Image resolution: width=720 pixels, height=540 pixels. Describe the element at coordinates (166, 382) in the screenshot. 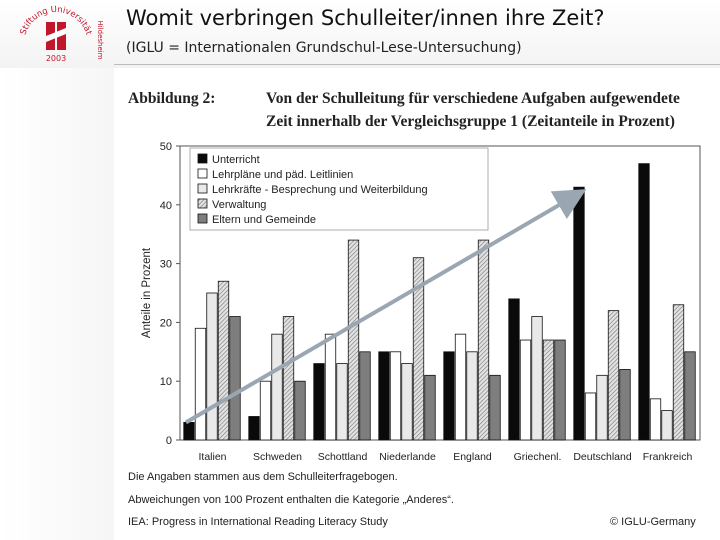

I see `y-tick-label: 10` at that location.